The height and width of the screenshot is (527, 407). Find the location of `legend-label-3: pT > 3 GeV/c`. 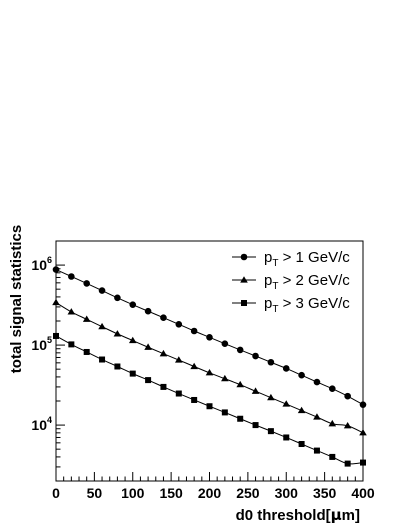

legend-label-3: pT > 3 GeV/c is located at coordinates (307, 305).